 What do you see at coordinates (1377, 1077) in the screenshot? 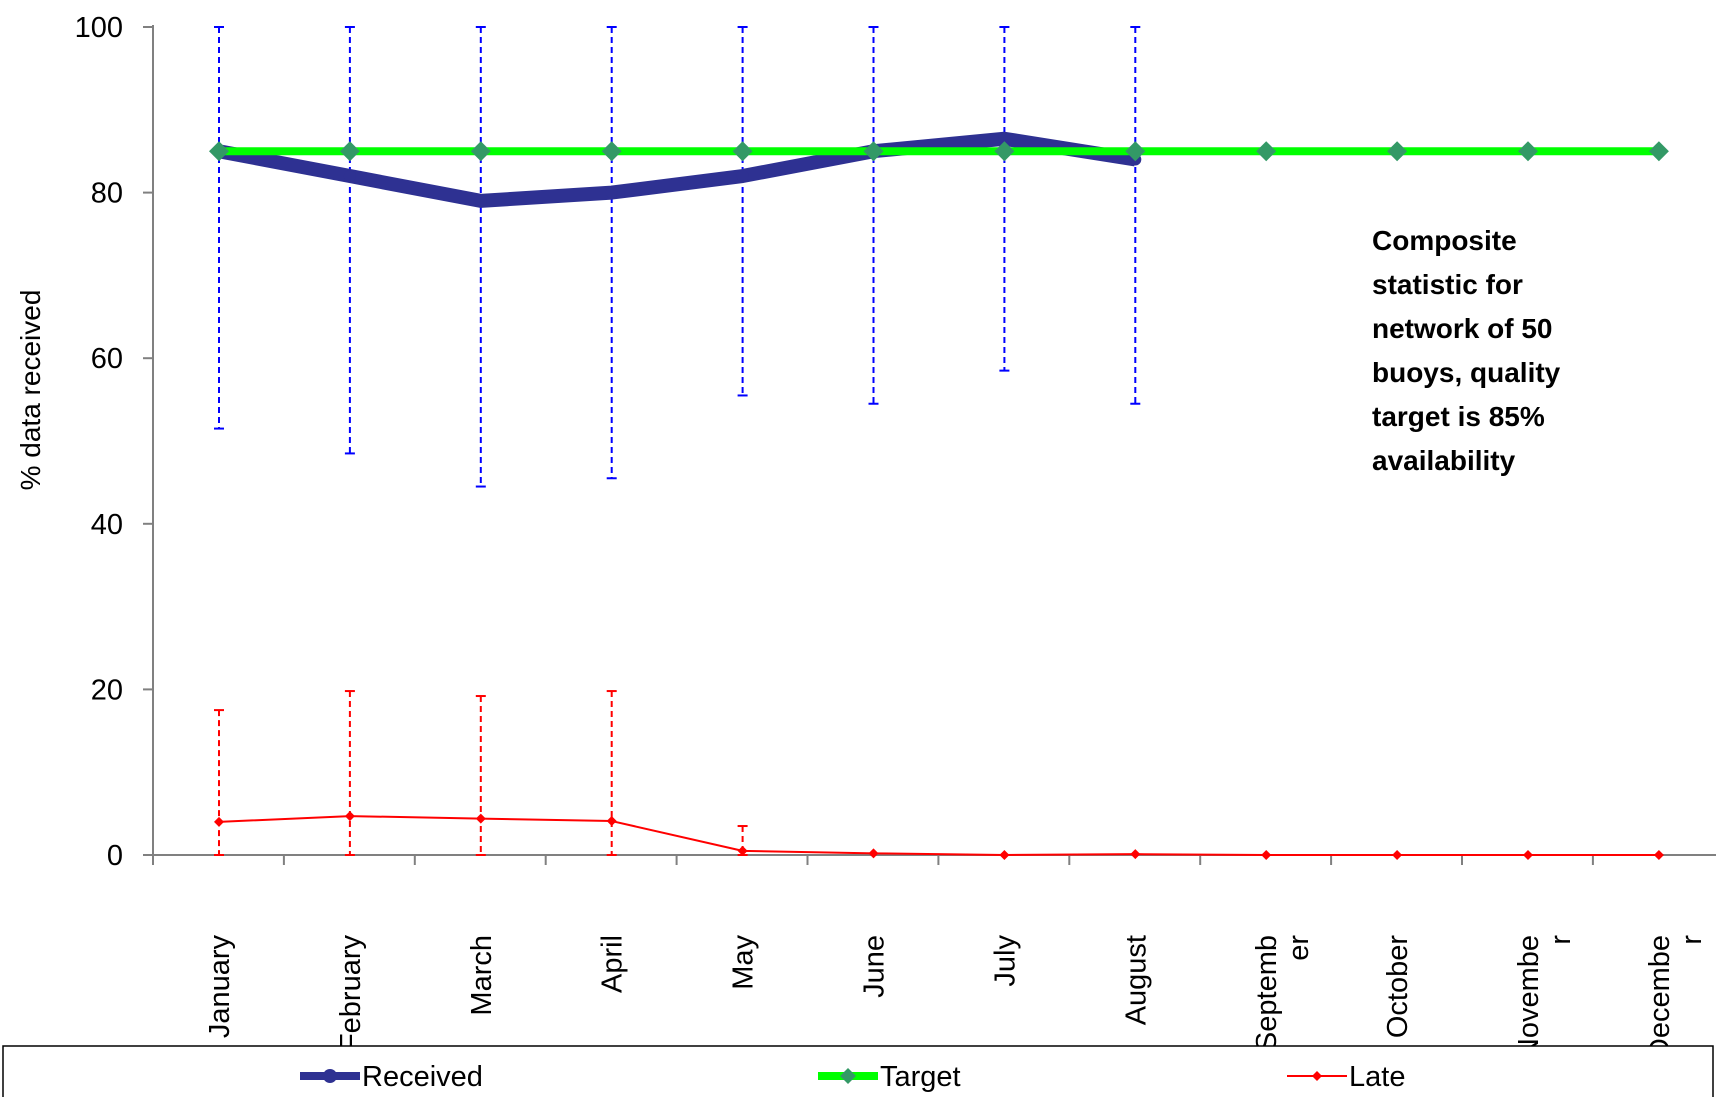
I see `legend-label-late: Late` at bounding box center [1377, 1077].